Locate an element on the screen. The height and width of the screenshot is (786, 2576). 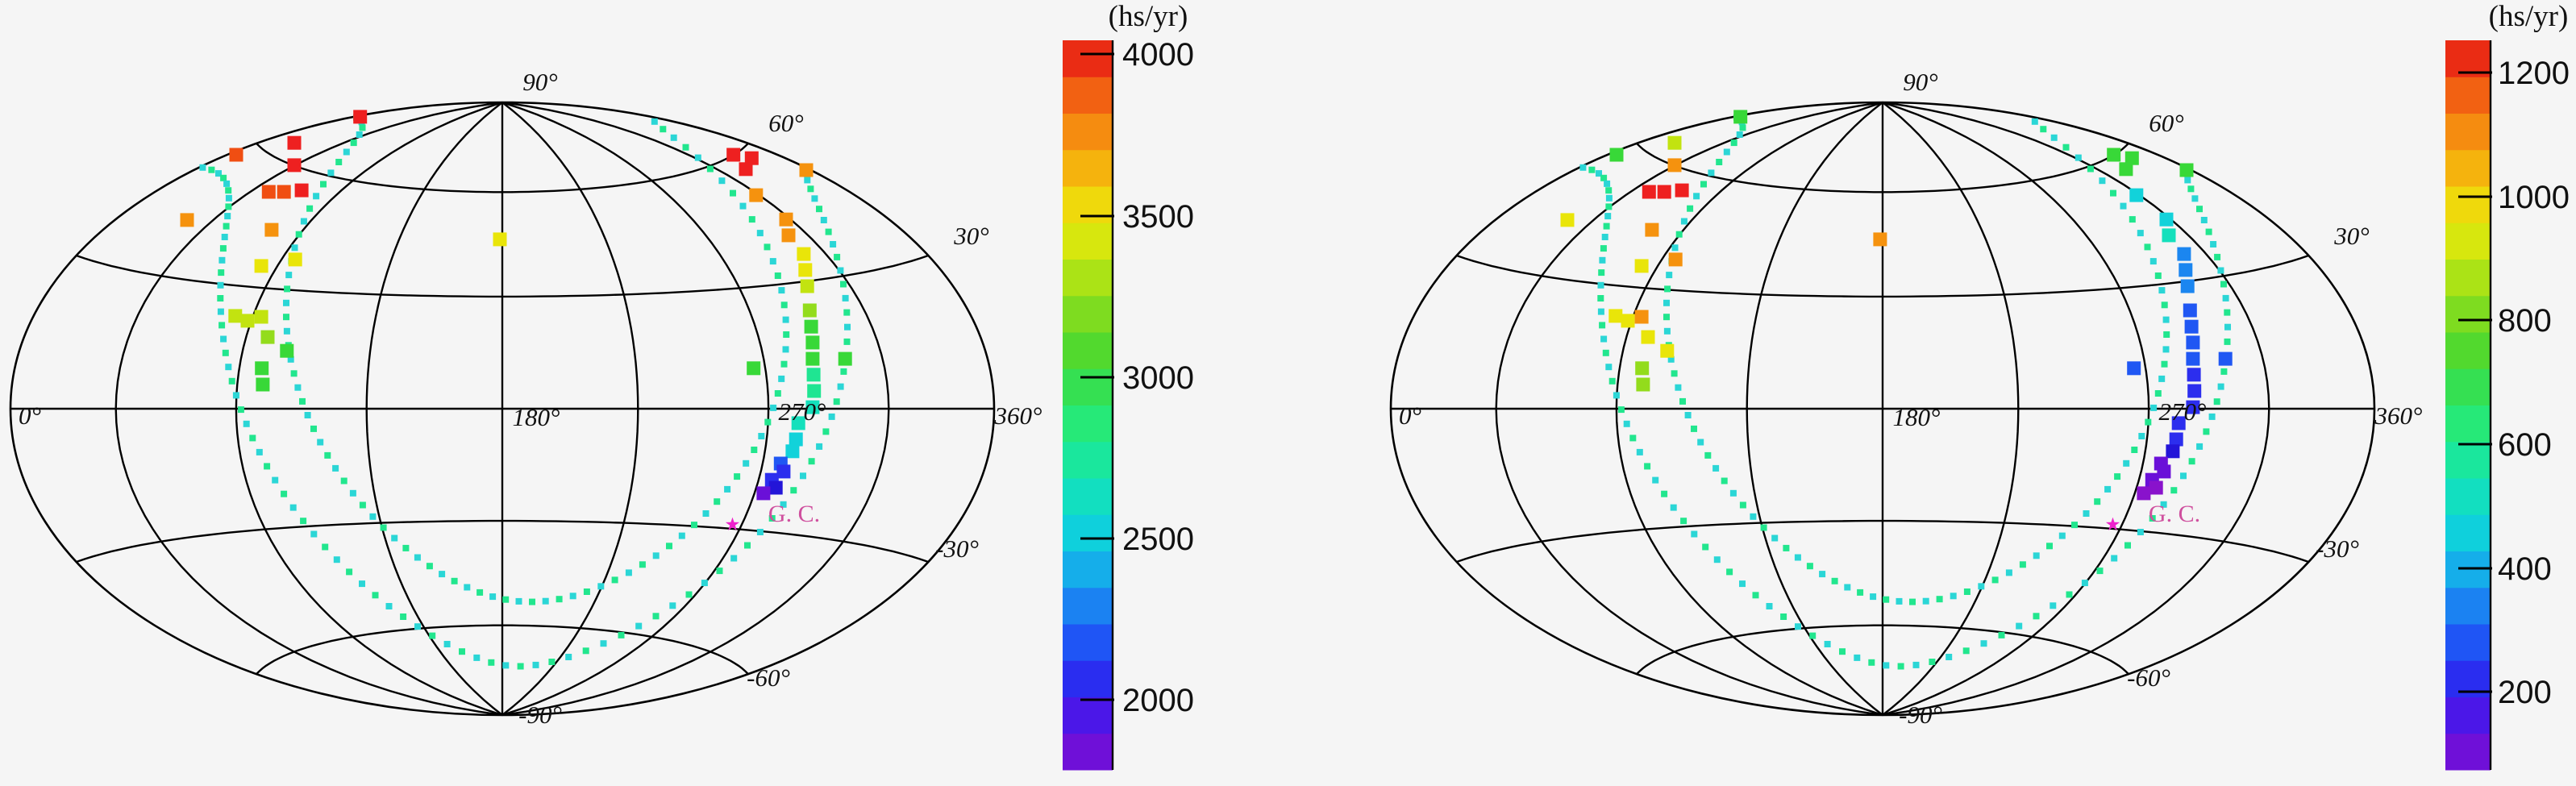
colorbar-title: (hs/yr) is located at coordinates (2529, 16).